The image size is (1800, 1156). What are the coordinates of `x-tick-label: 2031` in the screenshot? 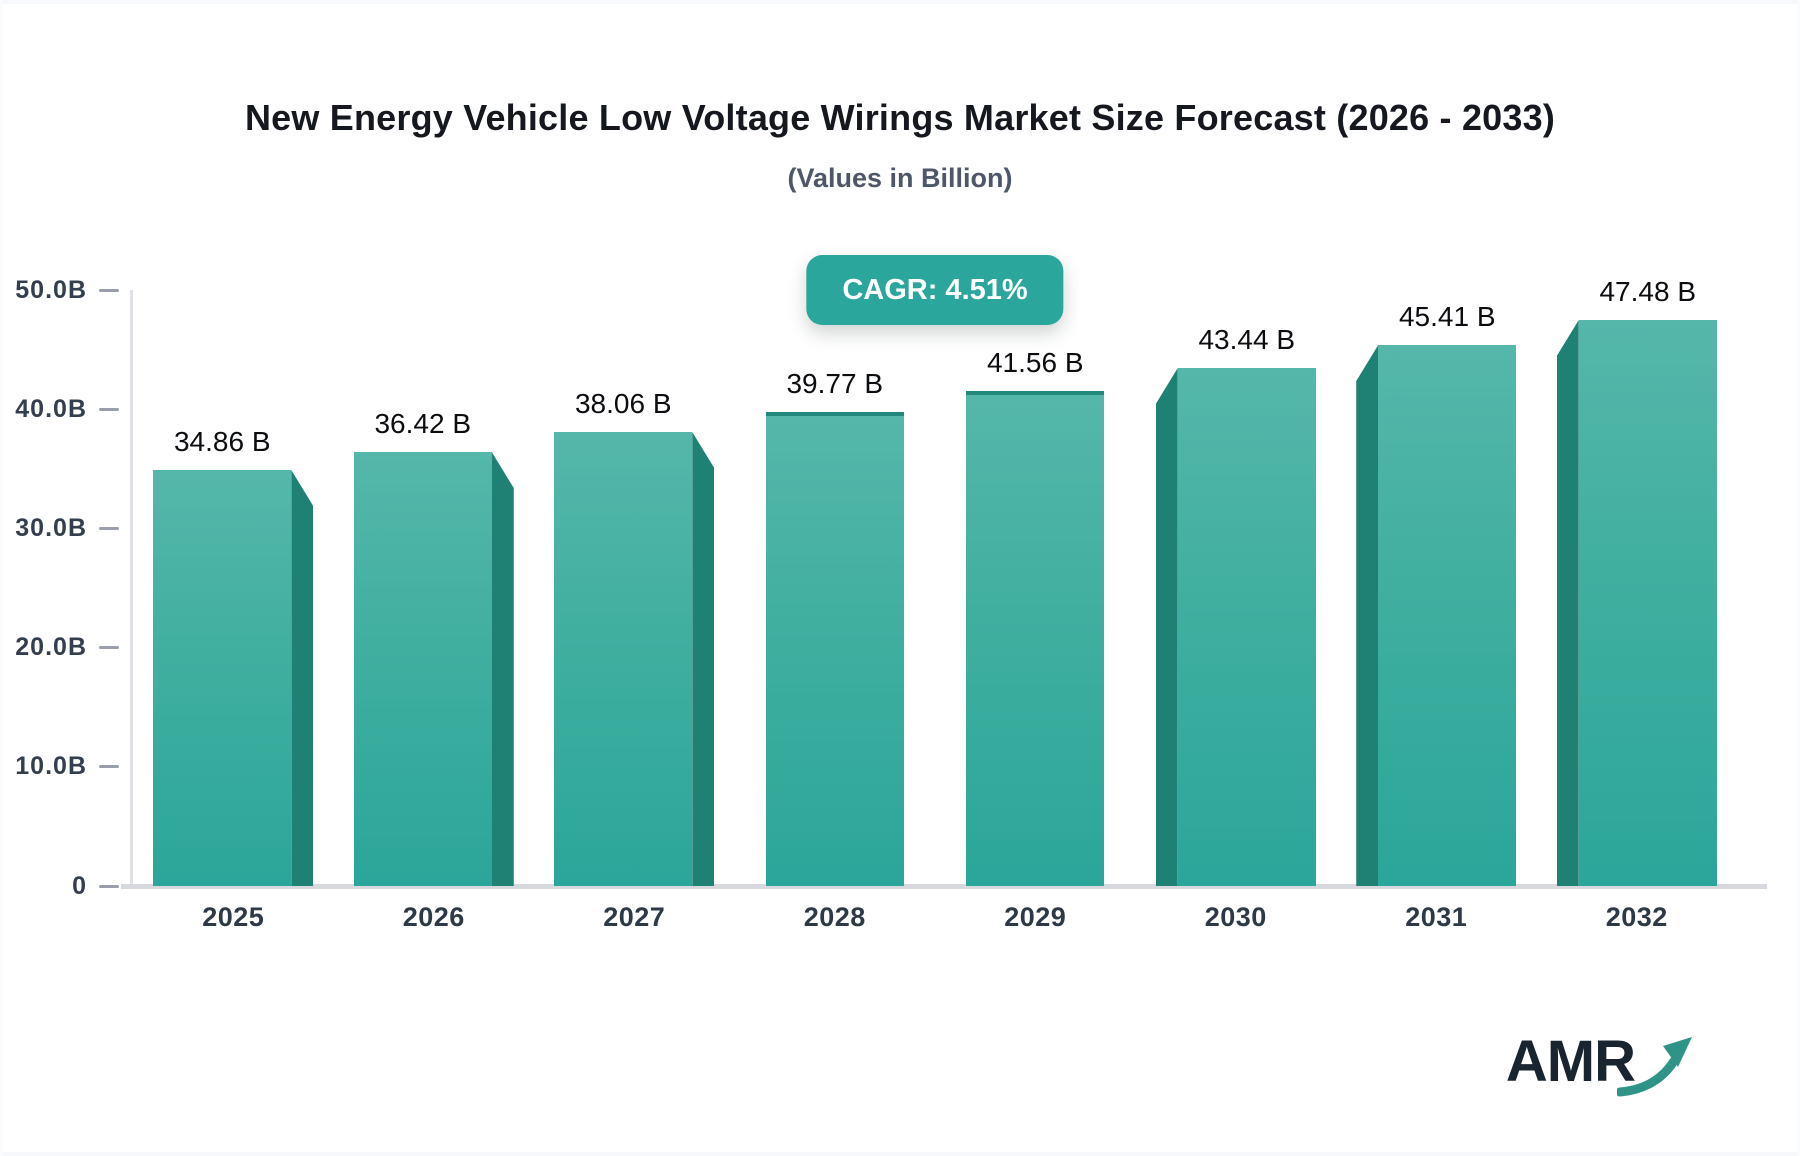 It's located at (1436, 917).